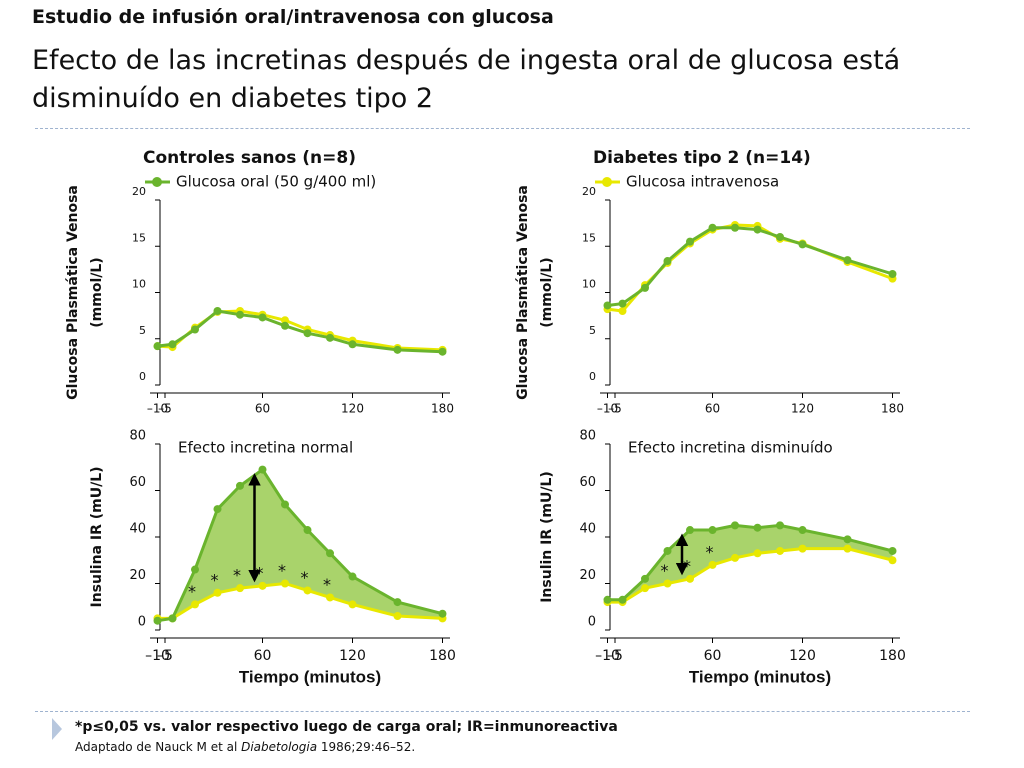 The width and height of the screenshot is (1024, 768). I want to click on annotation: Efecto incretina normal, so click(265, 448).